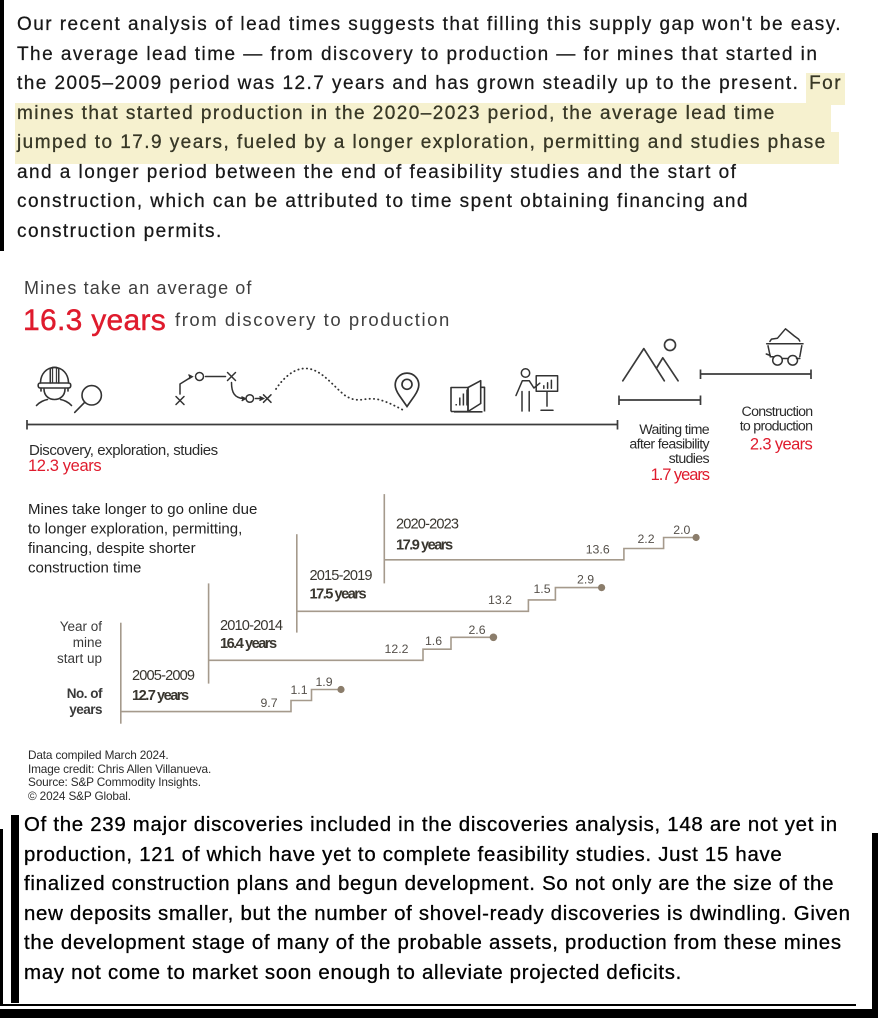 This screenshot has height=1018, width=878. What do you see at coordinates (669, 445) in the screenshot?
I see `svg-text: after feasibility` at bounding box center [669, 445].